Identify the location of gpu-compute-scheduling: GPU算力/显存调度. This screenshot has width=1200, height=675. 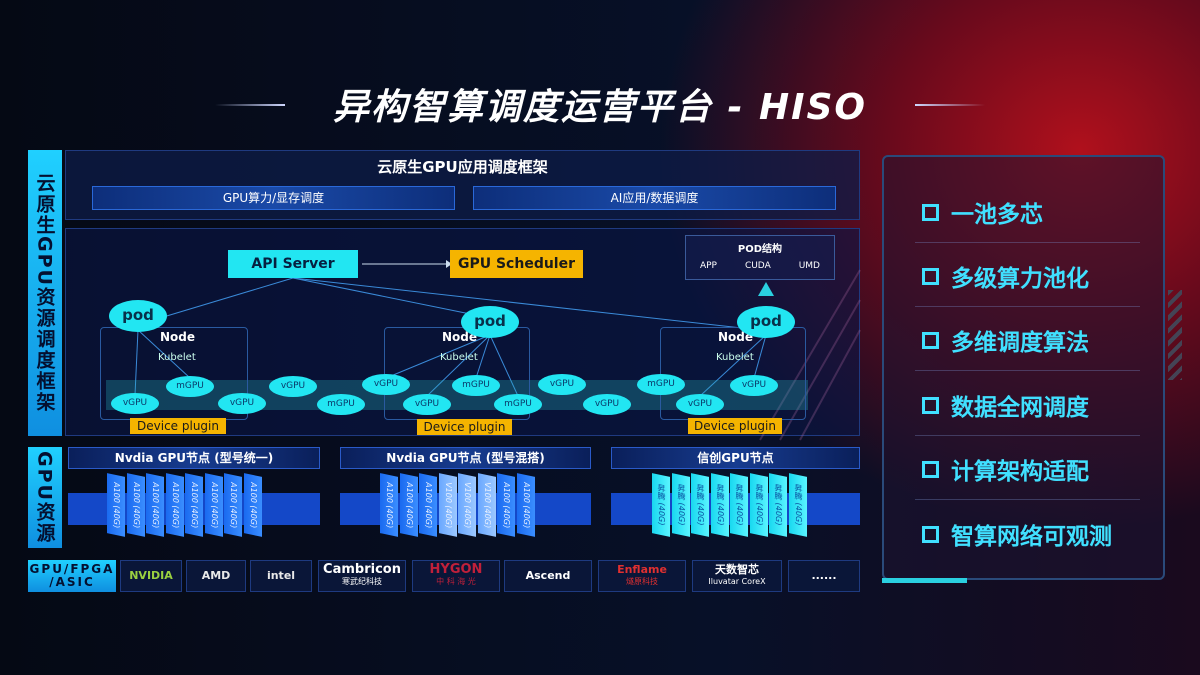
(273, 198).